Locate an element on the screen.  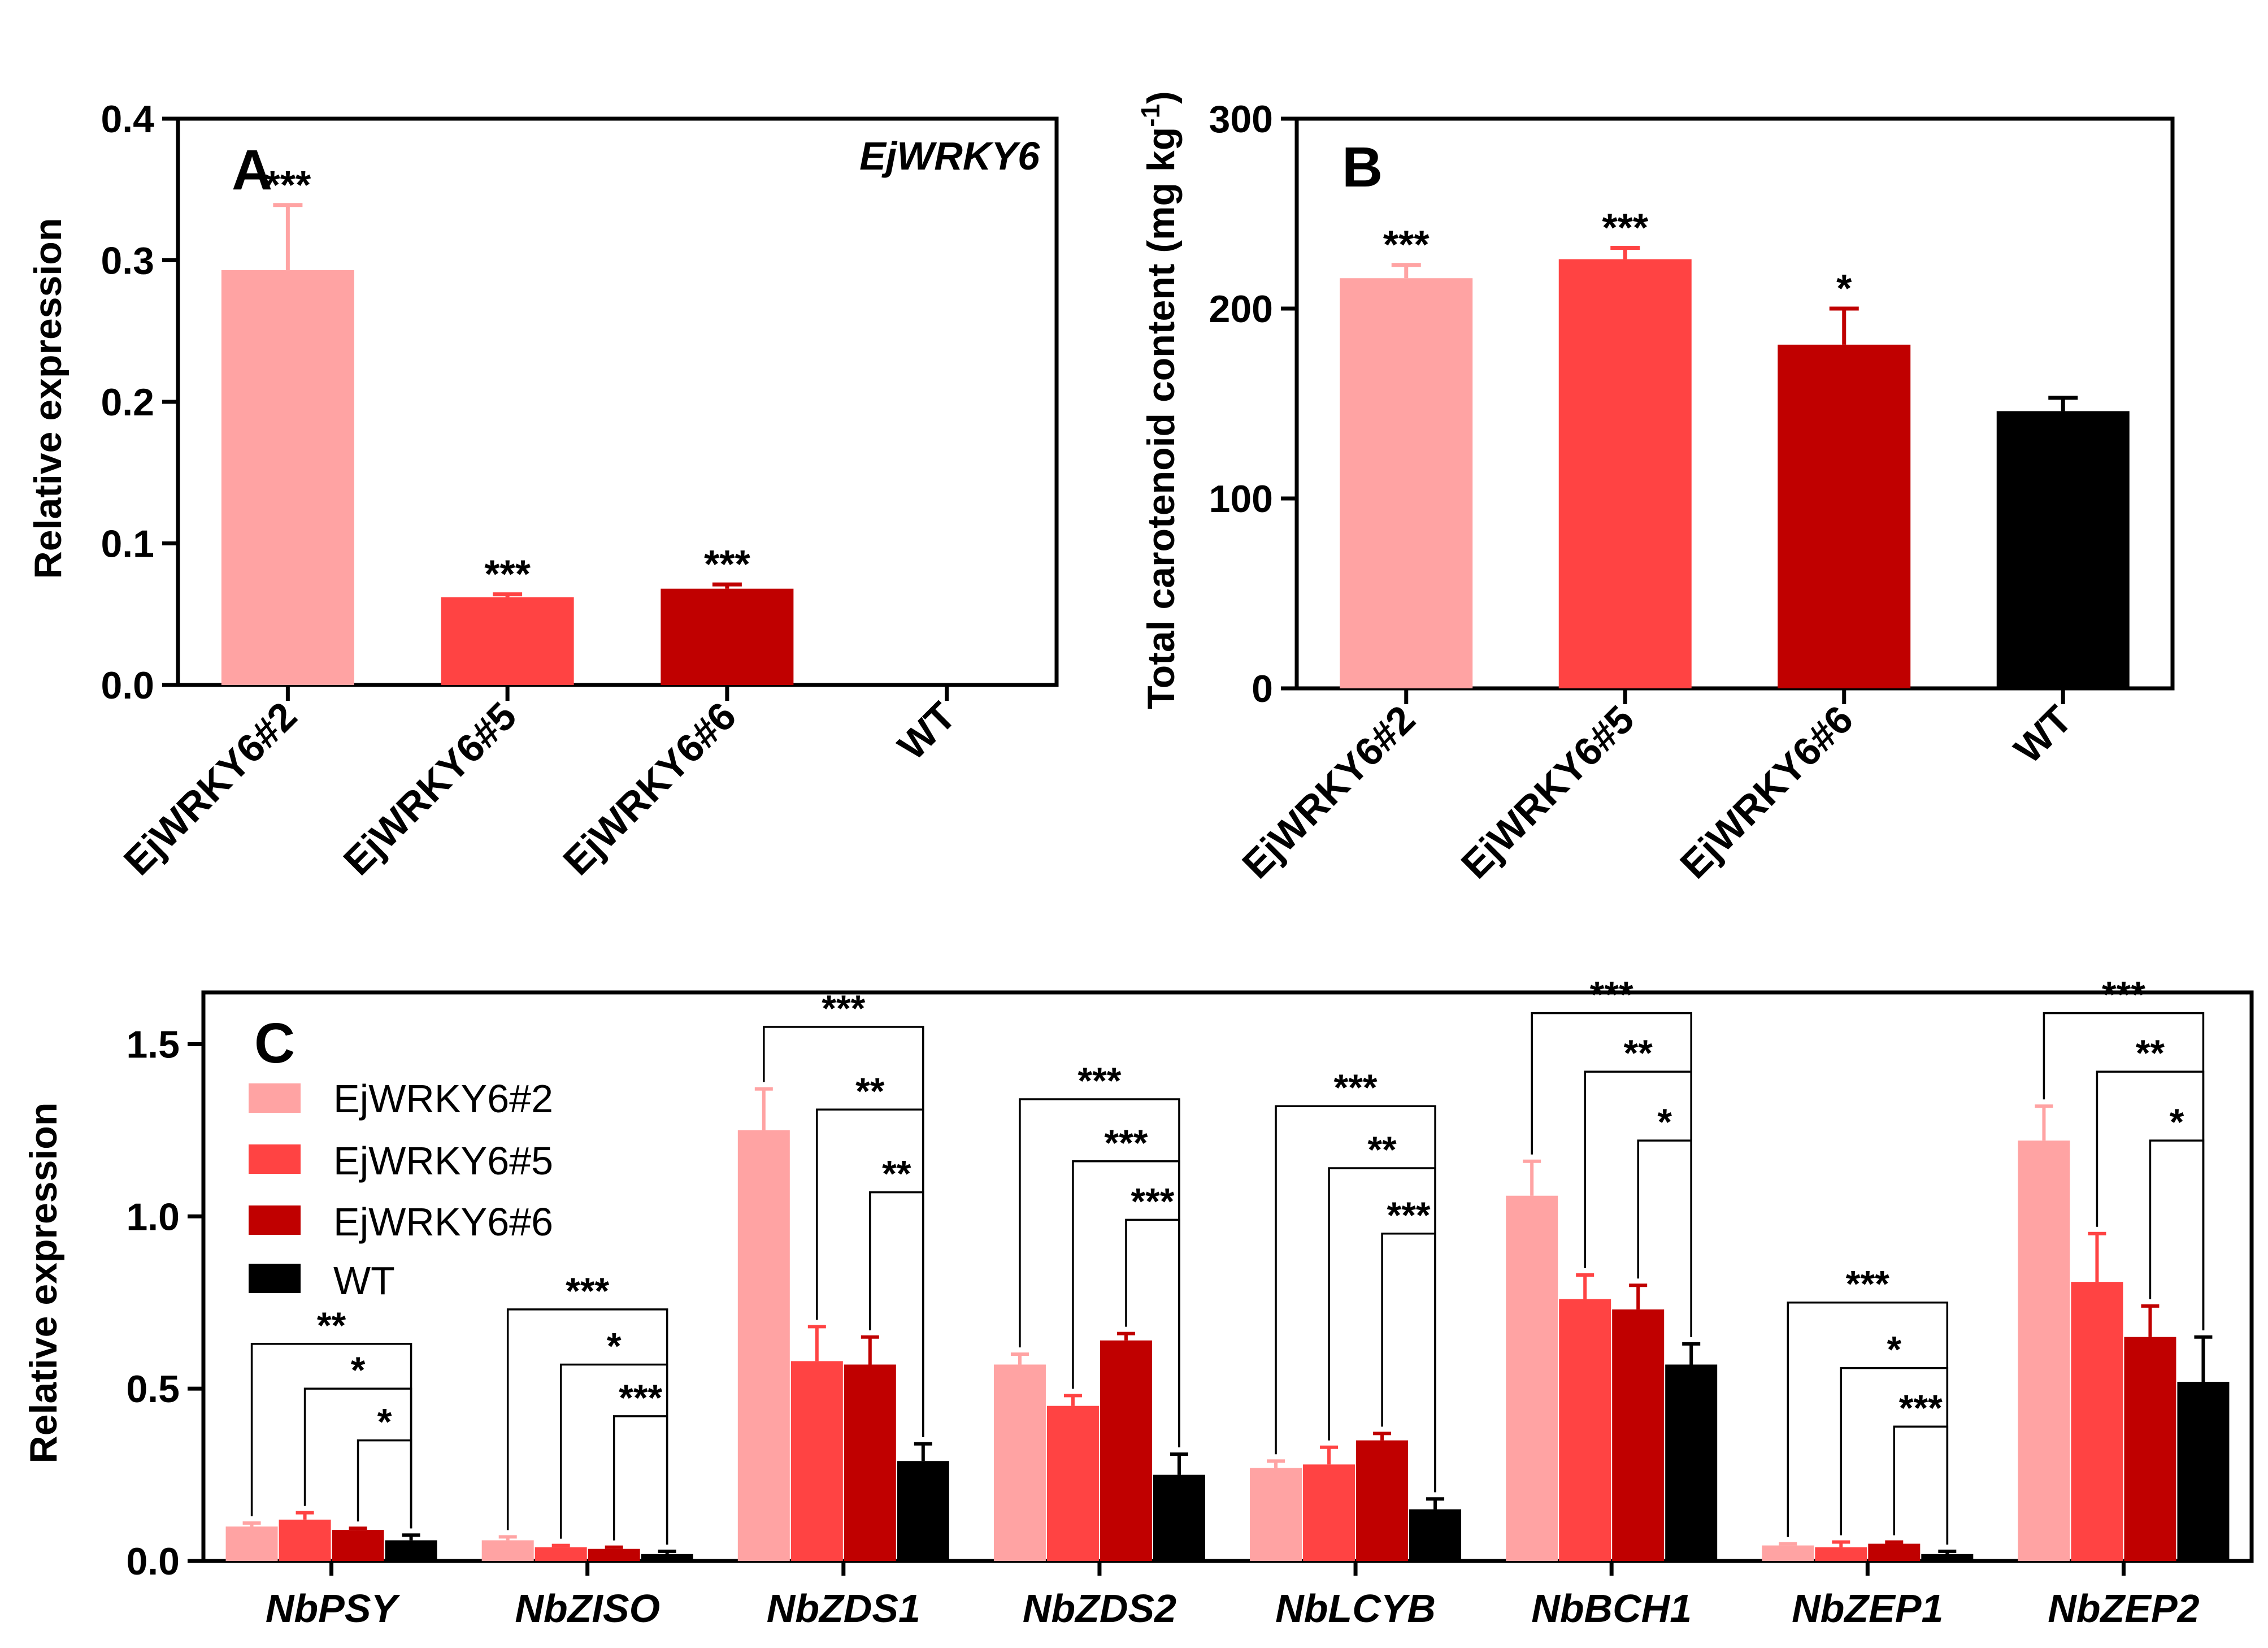
bar-nbbch1-wt is located at coordinates (1691, 1463).